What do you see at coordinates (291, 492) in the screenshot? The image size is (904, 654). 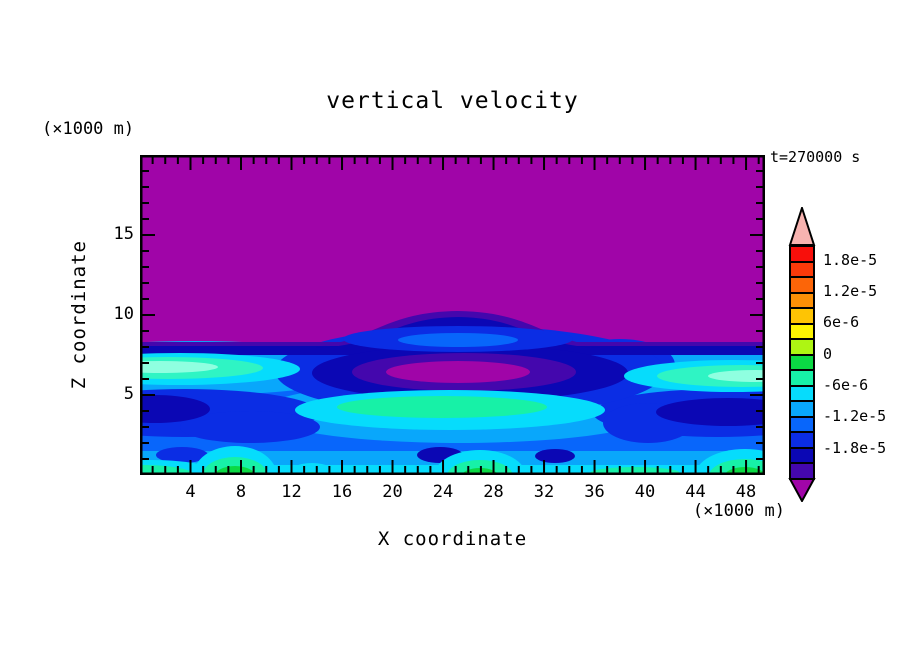 I see `x-tick-label: 12` at bounding box center [291, 492].